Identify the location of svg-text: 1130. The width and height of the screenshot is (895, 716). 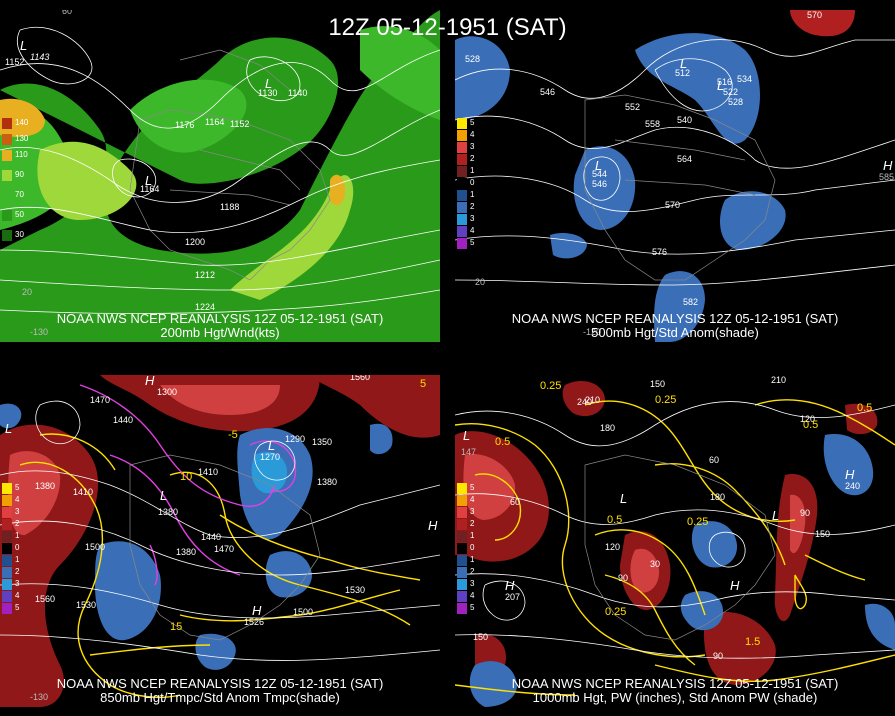
(267, 93).